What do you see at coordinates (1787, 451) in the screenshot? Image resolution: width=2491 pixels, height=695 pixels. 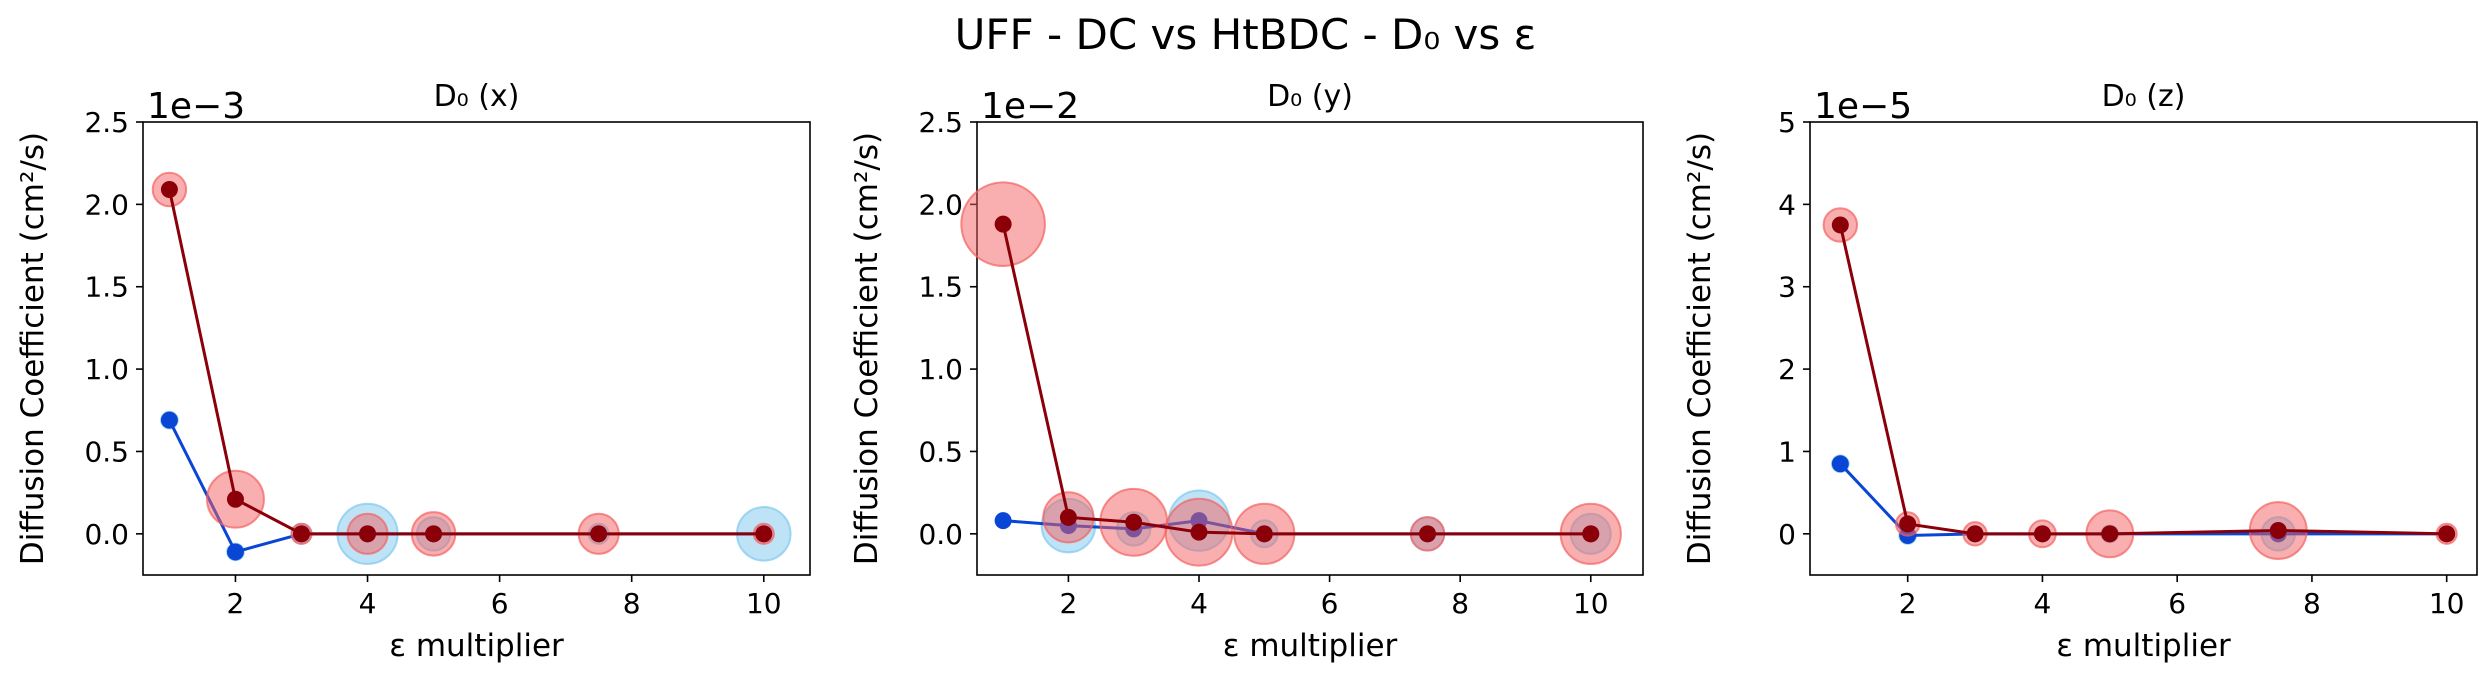 I see `y-tick-label: 1` at bounding box center [1787, 451].